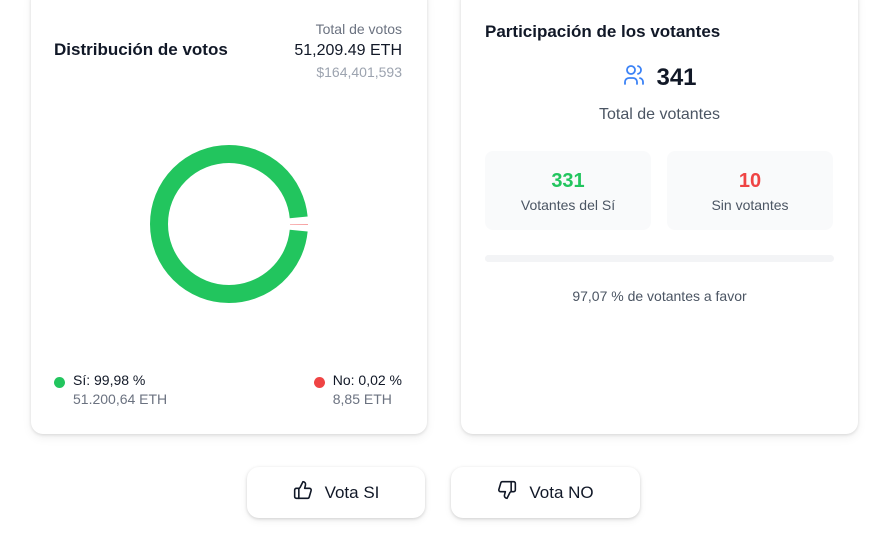  What do you see at coordinates (568, 205) in the screenshot?
I see `yes-voters-label: Votantes del Sí` at bounding box center [568, 205].